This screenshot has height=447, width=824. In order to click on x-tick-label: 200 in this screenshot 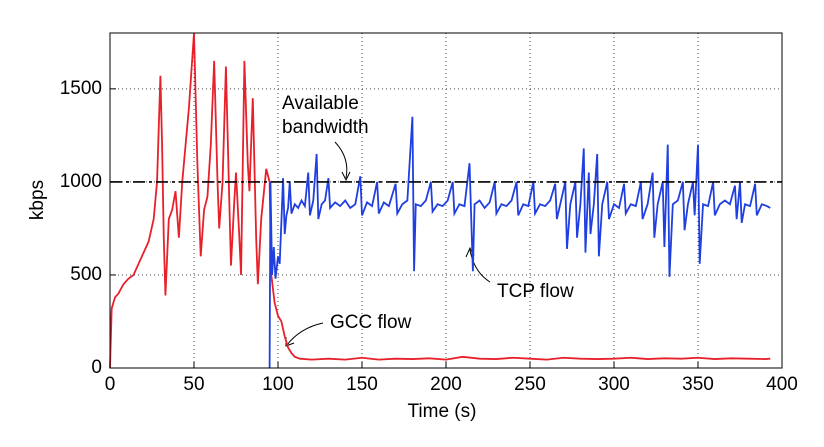, I will do `click(446, 384)`.